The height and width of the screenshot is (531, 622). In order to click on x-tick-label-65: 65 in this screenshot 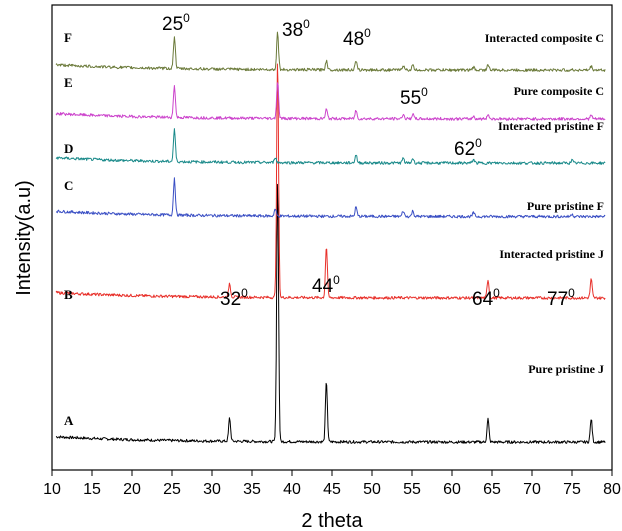, I will do `click(492, 489)`.